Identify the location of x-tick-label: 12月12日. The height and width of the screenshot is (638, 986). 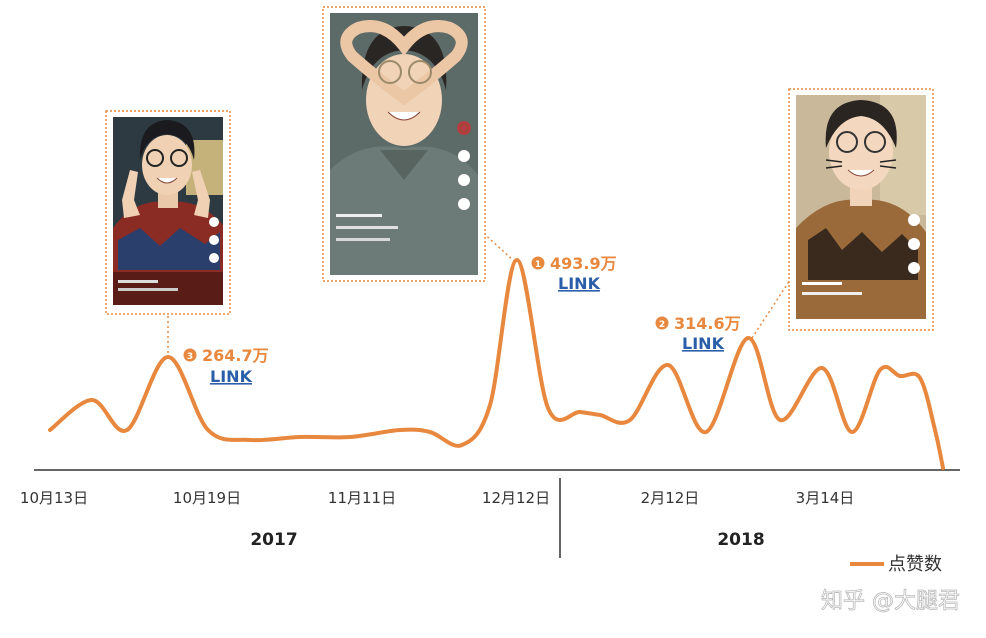
(516, 498).